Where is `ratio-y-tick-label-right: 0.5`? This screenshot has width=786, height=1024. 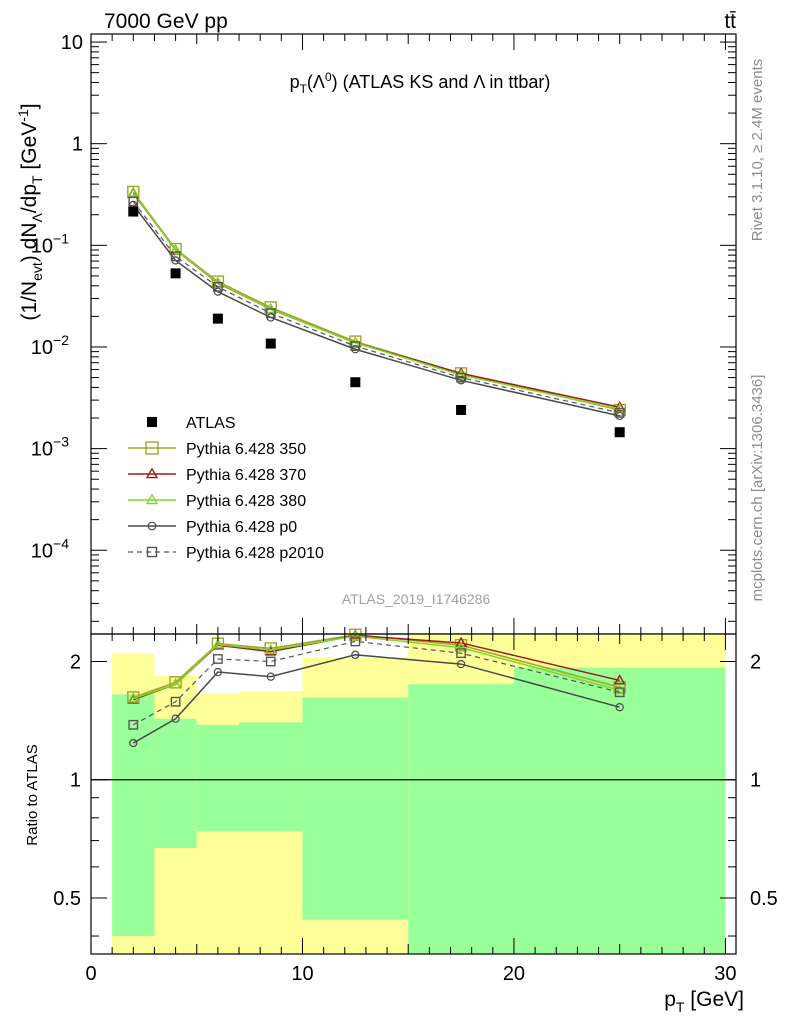
ratio-y-tick-label-right: 0.5 is located at coordinates (764, 899).